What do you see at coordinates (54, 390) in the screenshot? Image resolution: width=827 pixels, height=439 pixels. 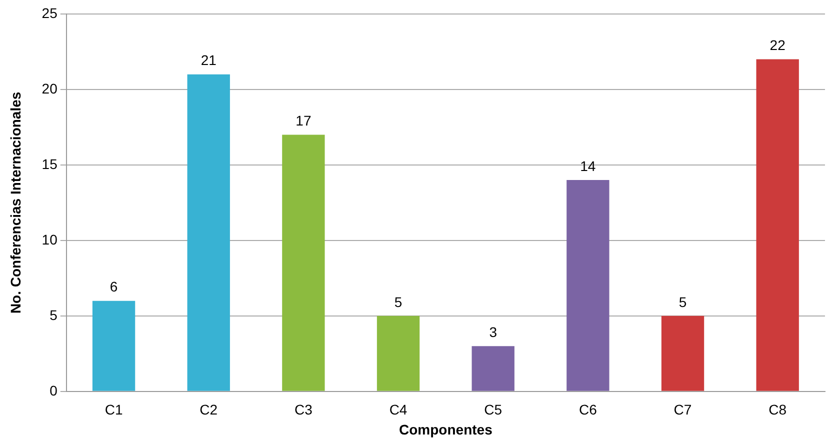 I see `y-tick-label: 0` at bounding box center [54, 390].